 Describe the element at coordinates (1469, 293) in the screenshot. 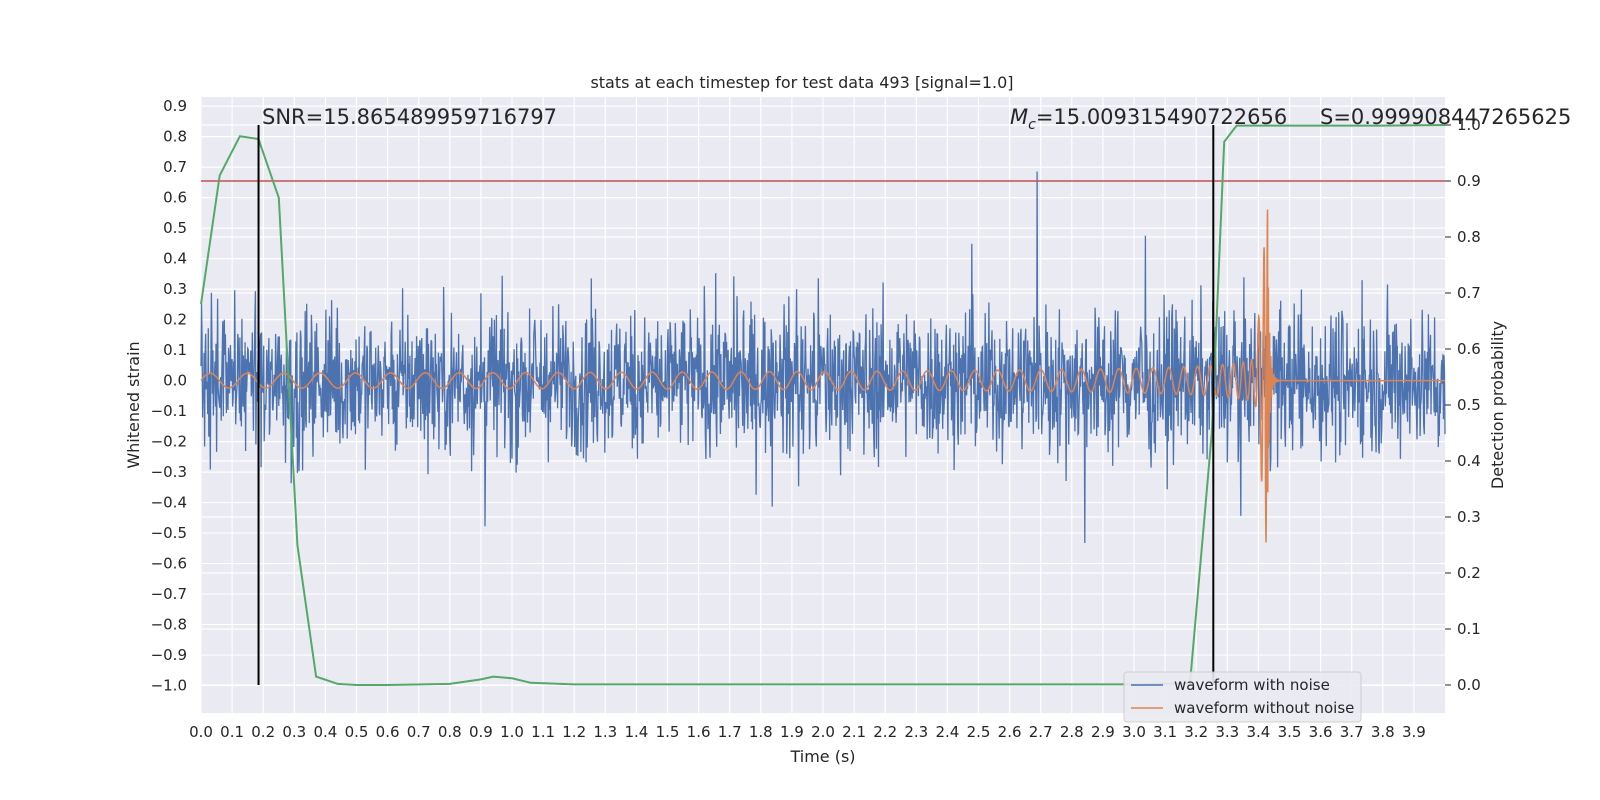

I see `y2-tick-label: 0.7` at that location.